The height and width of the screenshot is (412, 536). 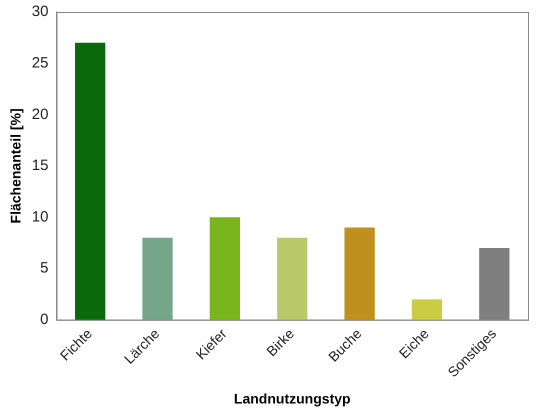 I want to click on y-axis-title: Flächenanteil [%], so click(x=15, y=166).